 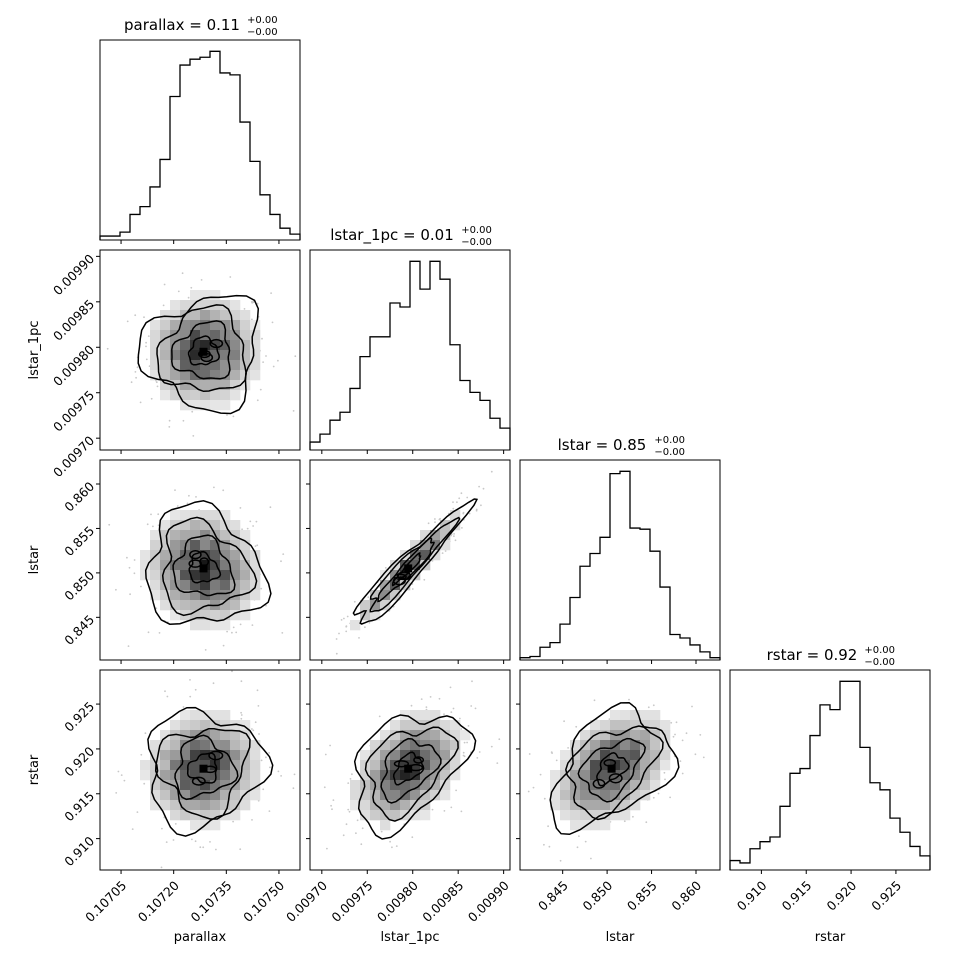 What do you see at coordinates (621, 446) in the screenshot?
I see `title-lstar: lstar = 0.85 +0.00−0.00` at bounding box center [621, 446].